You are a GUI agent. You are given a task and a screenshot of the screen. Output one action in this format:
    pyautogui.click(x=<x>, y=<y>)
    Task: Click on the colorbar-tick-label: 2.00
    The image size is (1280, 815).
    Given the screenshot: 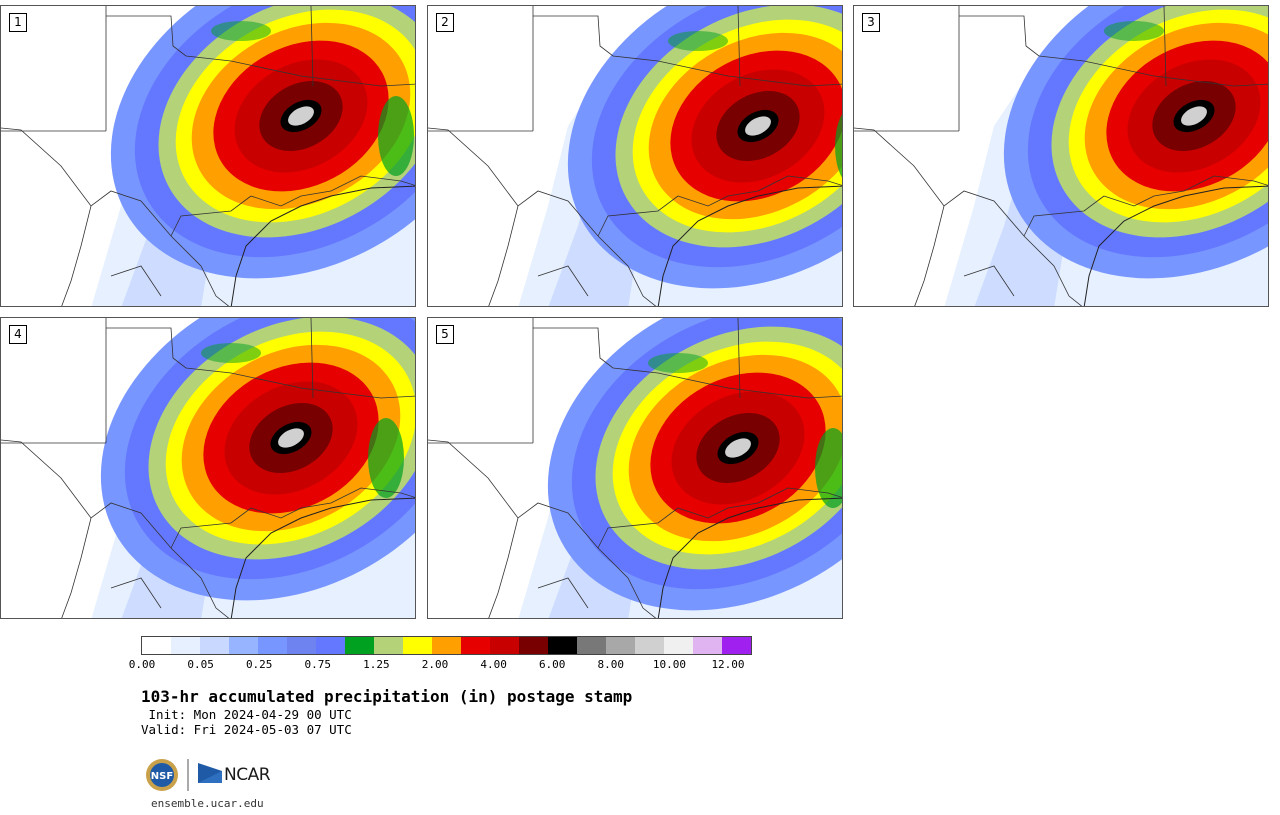 What is the action you would take?
    pyautogui.click(x=435, y=664)
    